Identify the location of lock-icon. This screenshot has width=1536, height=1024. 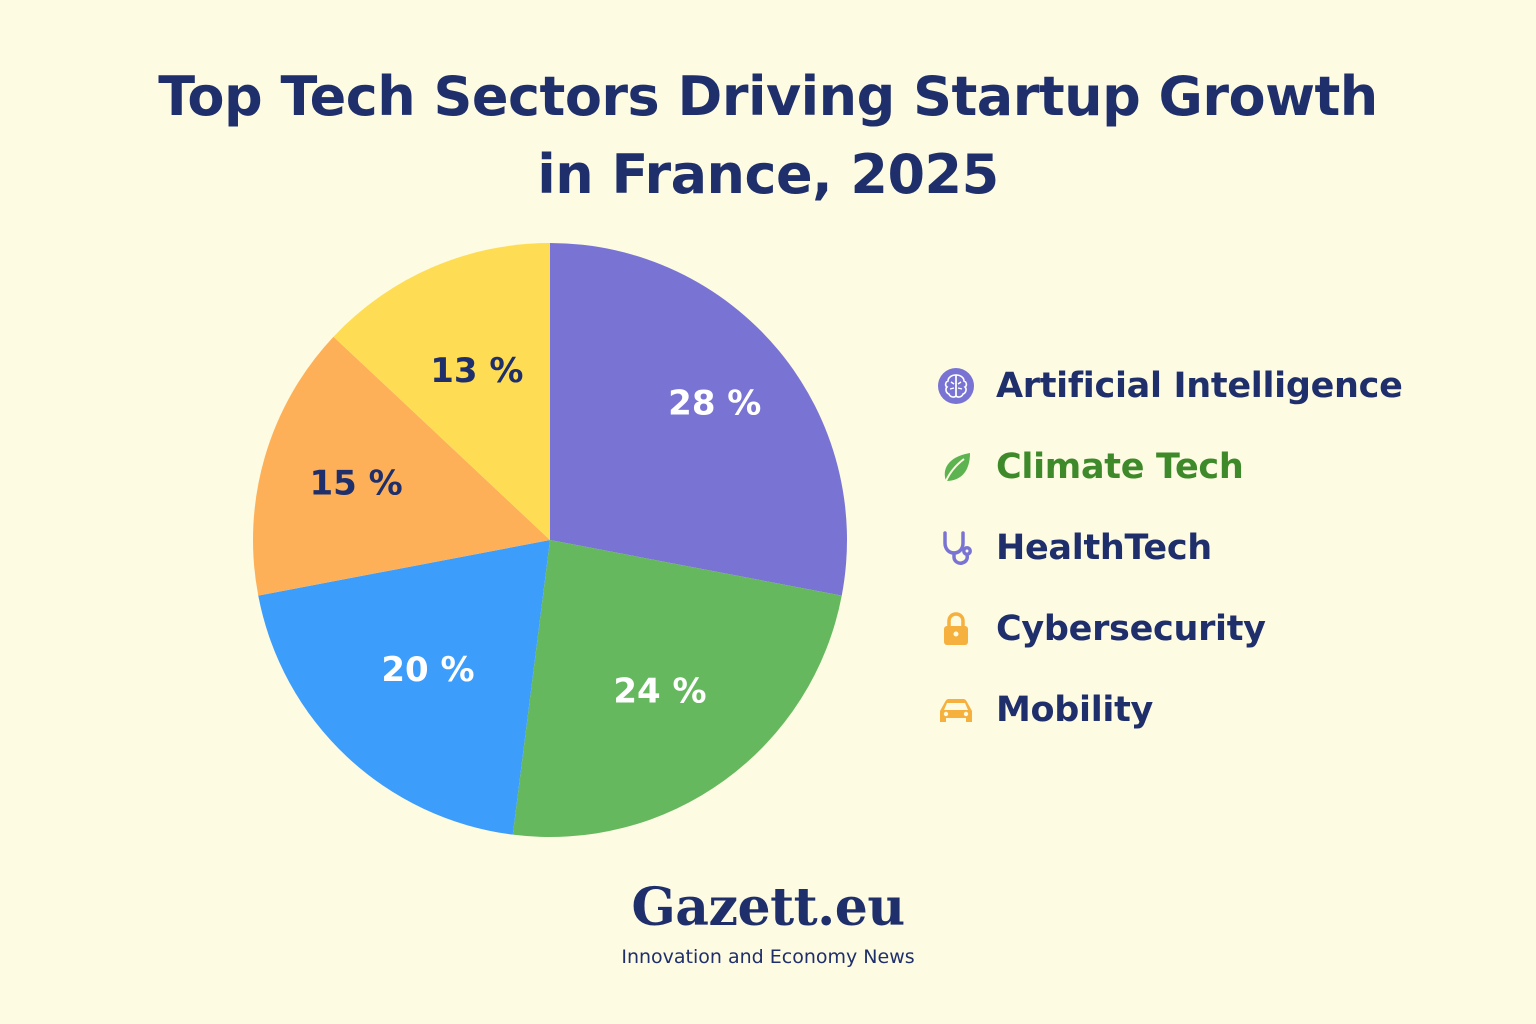
(956, 629).